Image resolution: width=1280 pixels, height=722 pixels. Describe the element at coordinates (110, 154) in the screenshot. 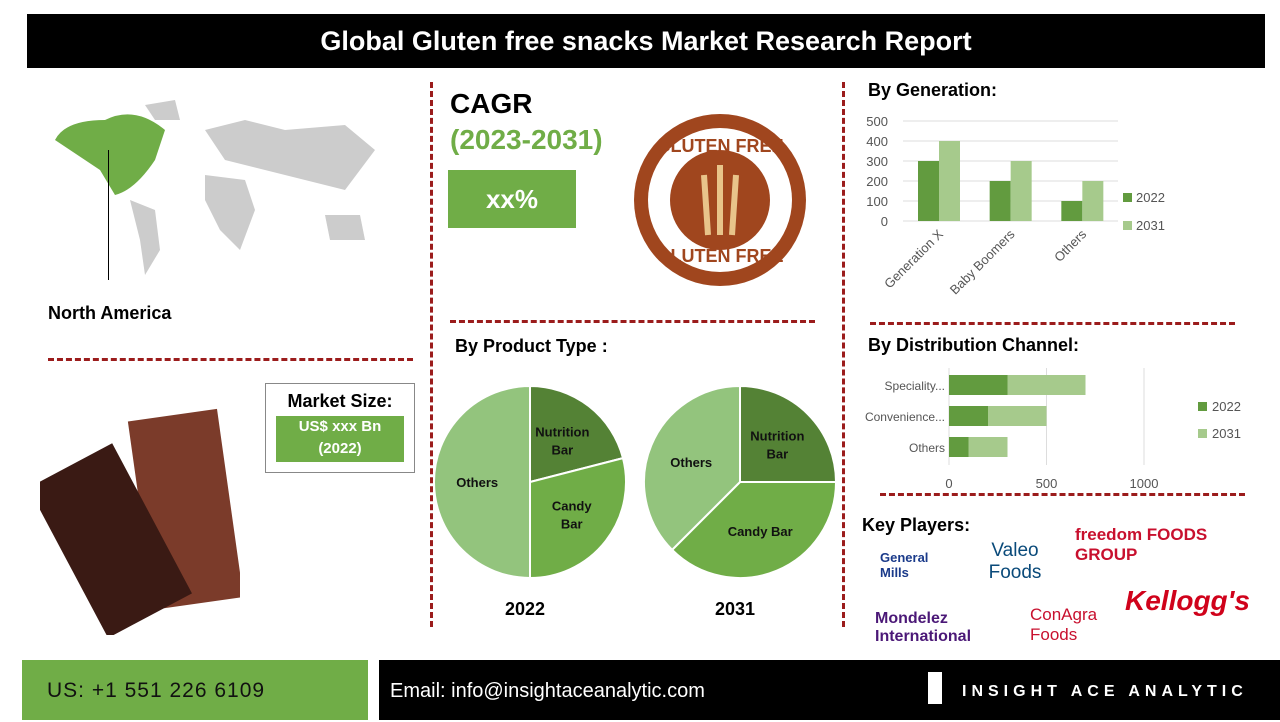

I see `north-america-shape` at that location.